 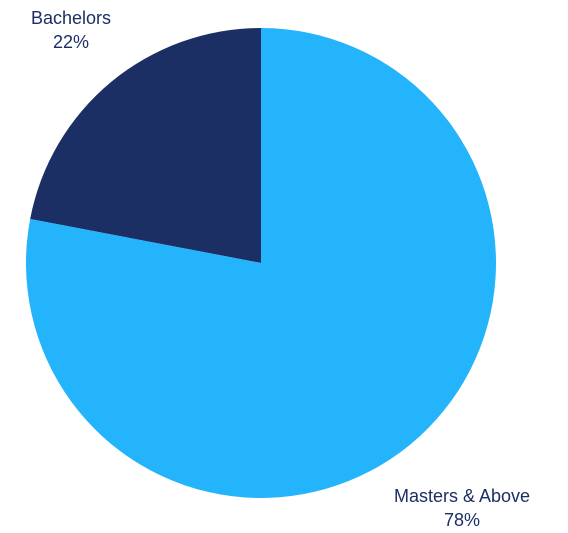 I want to click on slice-label-masters: Masters & Above 78%, so click(x=462, y=508).